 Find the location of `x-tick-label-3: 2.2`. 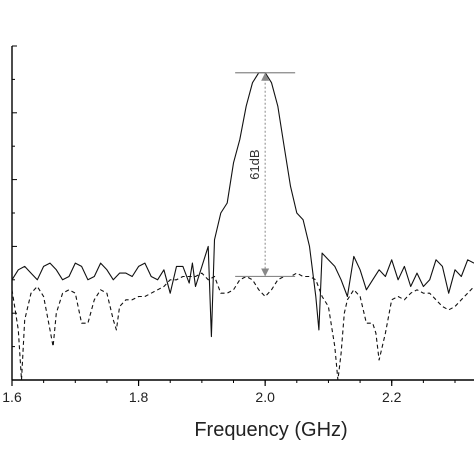

x-tick-label-3: 2.2 is located at coordinates (392, 397).